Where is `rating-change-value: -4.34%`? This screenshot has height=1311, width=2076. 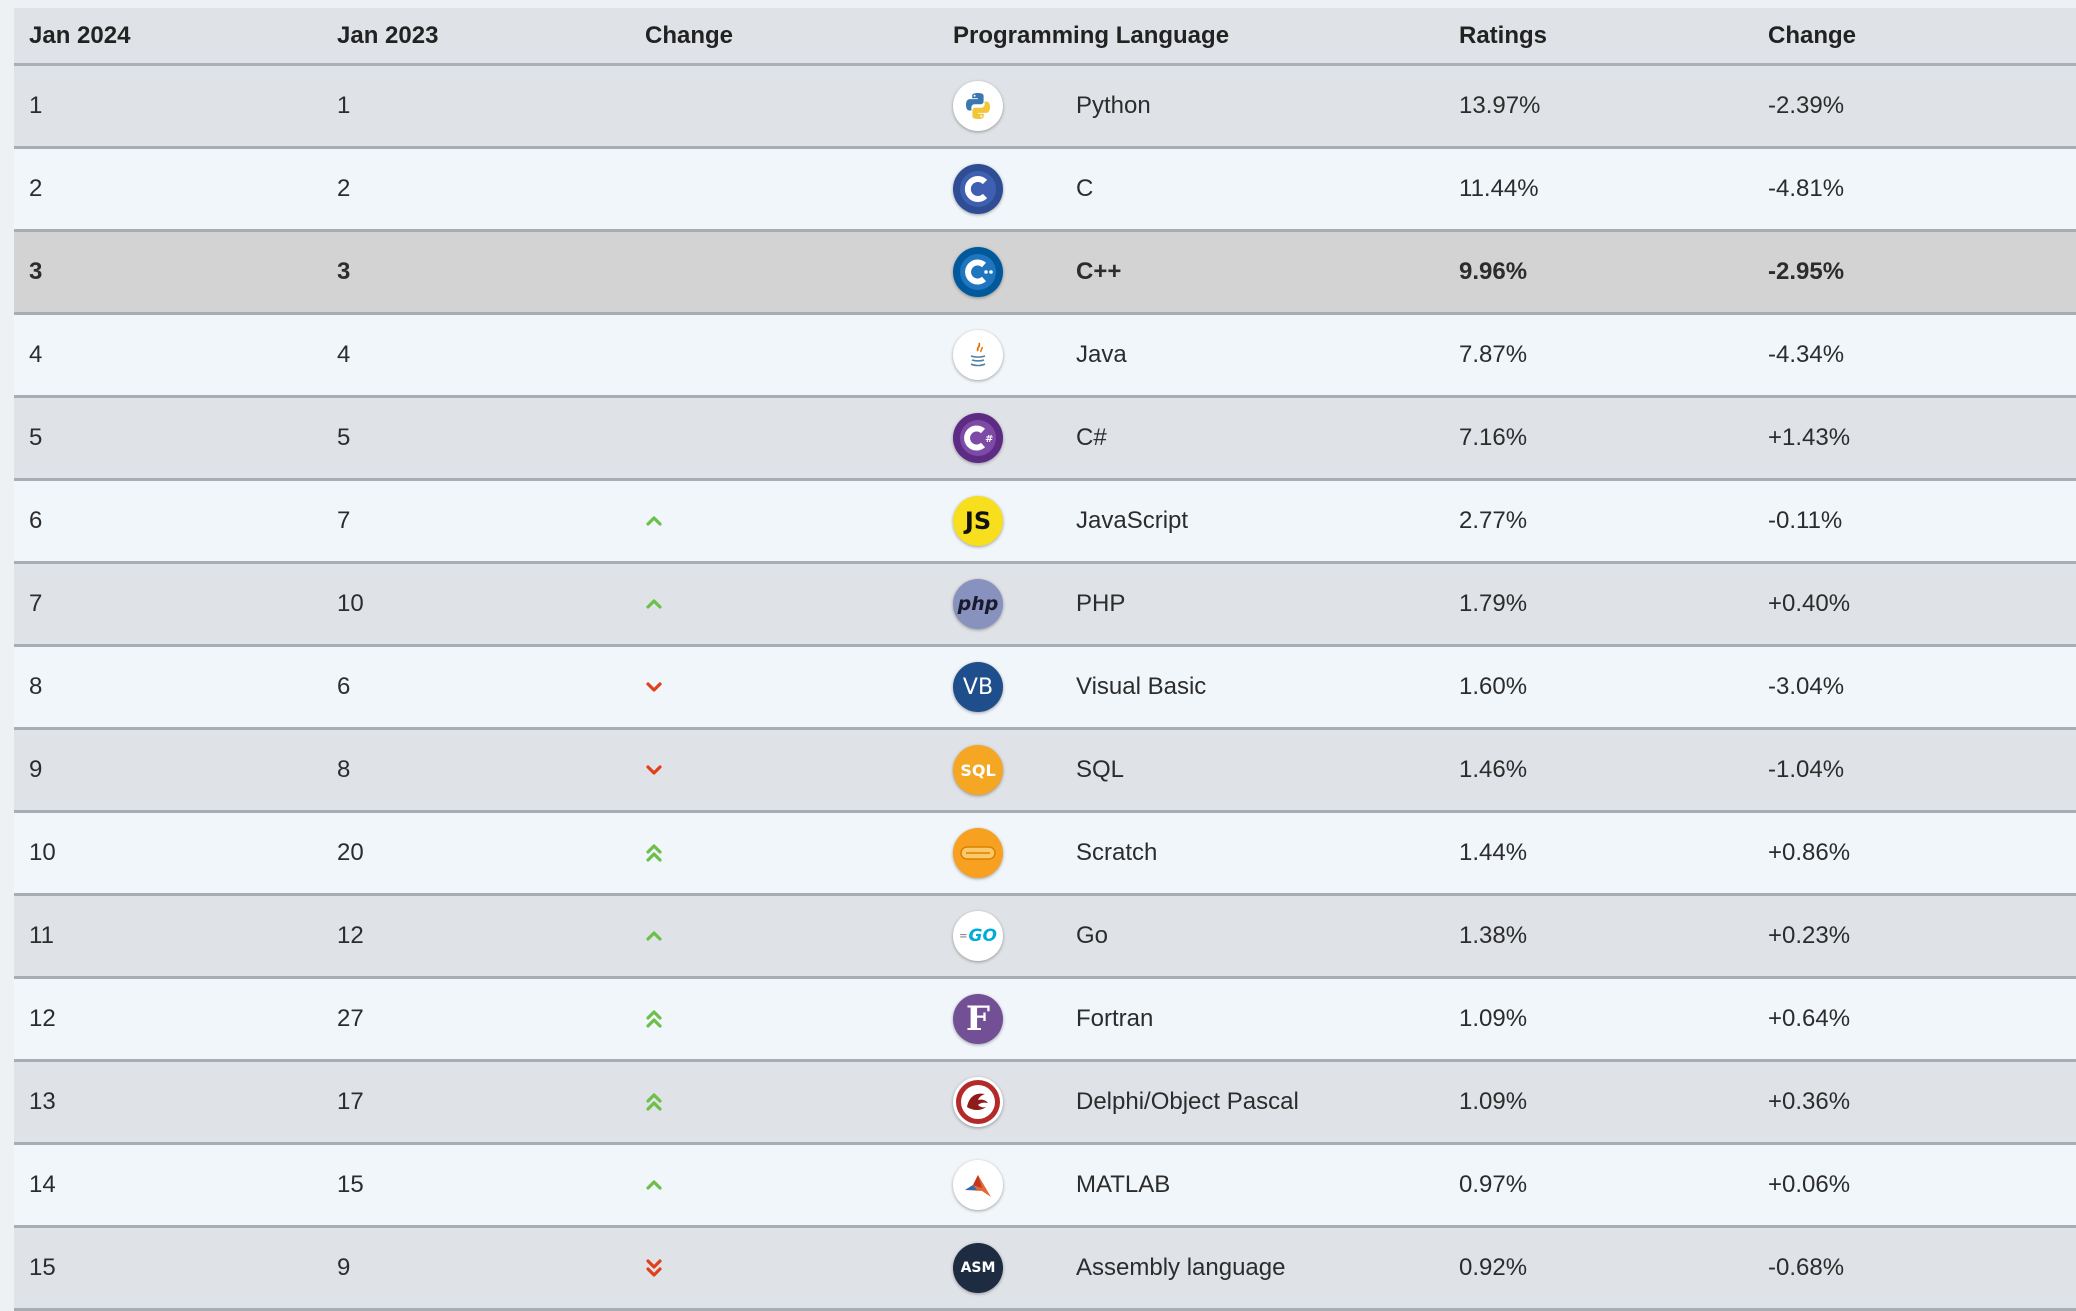
rating-change-value: -4.34% is located at coordinates (1806, 354).